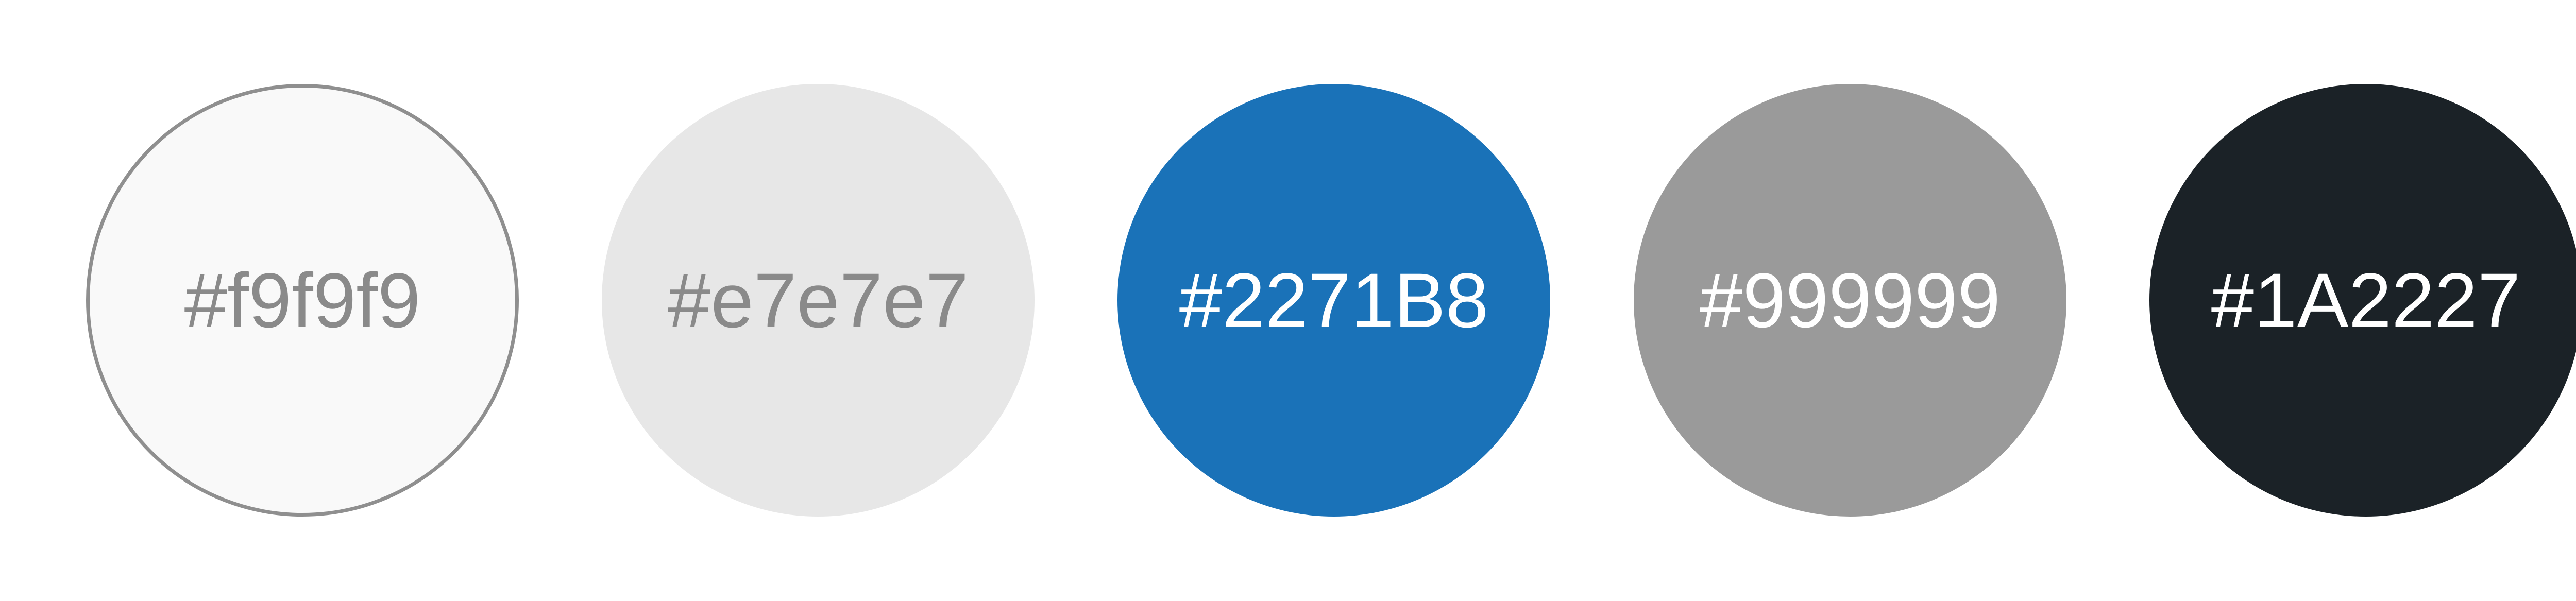 This screenshot has width=2576, height=601. I want to click on color-swatch-4: #999999, so click(1850, 300).